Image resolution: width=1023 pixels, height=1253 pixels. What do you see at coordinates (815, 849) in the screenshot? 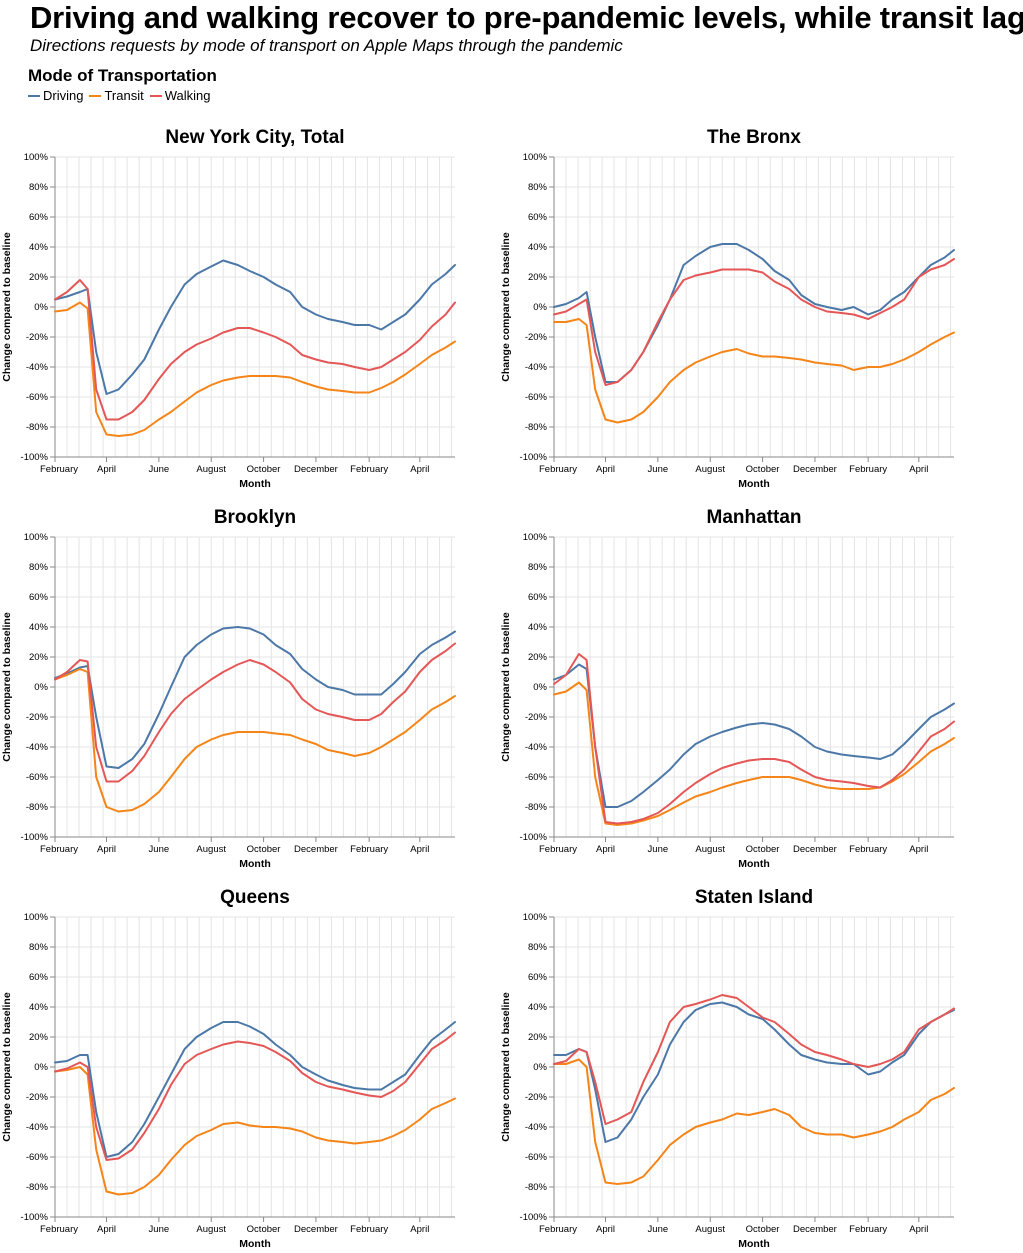
I see `x-tick-label: December` at bounding box center [815, 849].